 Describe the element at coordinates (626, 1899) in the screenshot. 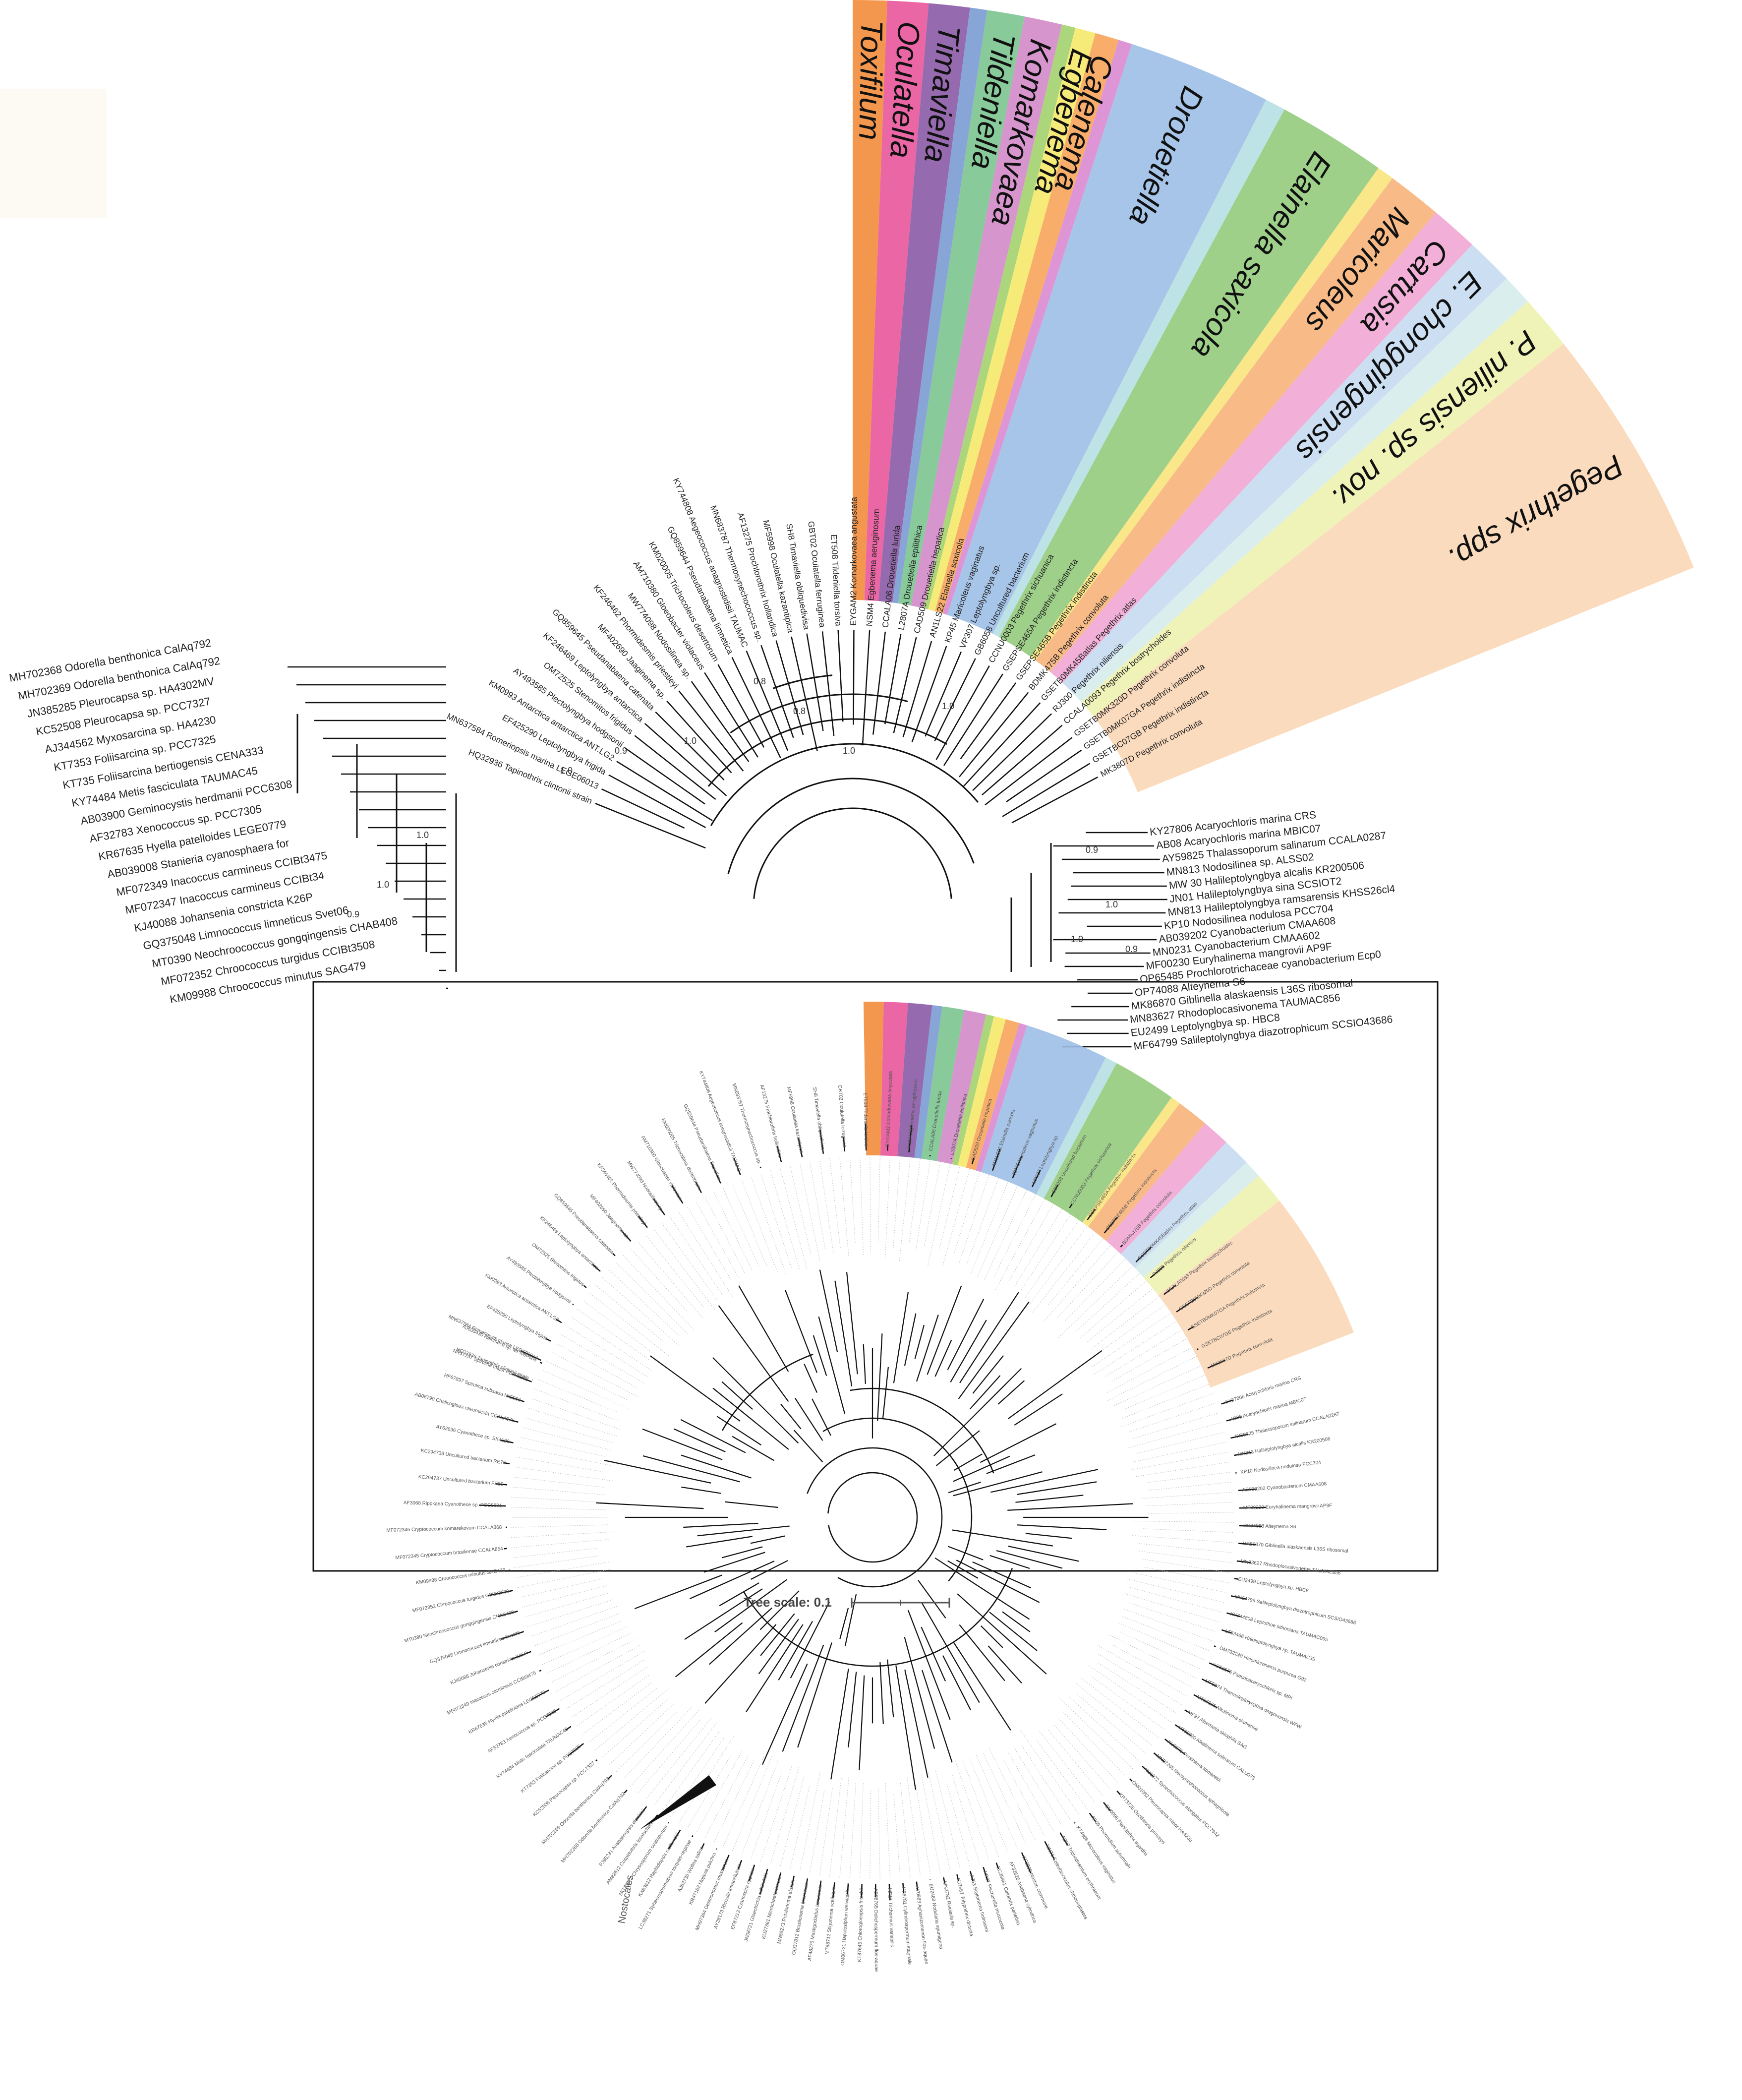

I see `nostocales-label: Nostocales` at that location.